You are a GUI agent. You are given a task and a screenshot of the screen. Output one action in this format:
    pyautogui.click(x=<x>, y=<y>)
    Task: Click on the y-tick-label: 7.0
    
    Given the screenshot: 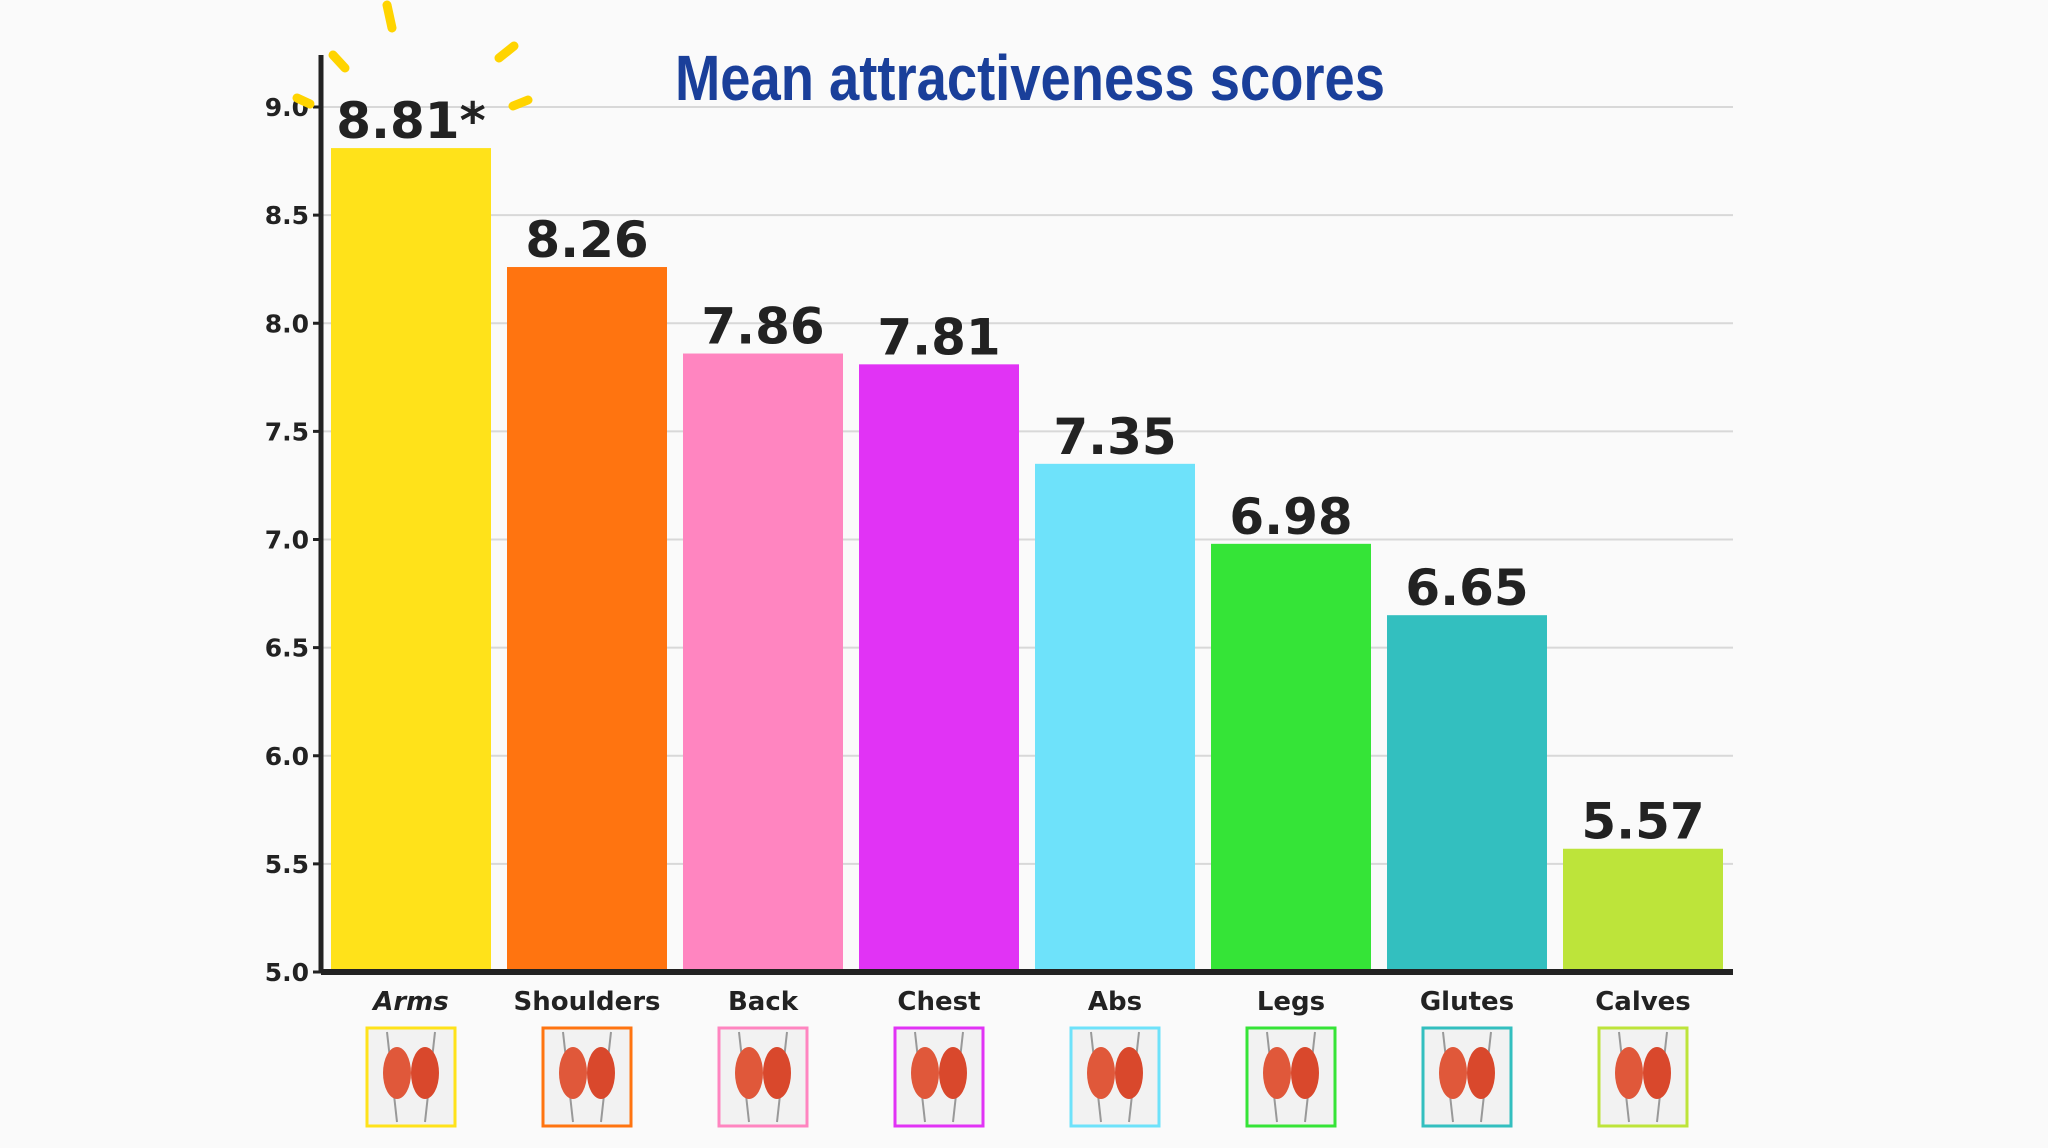 What is the action you would take?
    pyautogui.click(x=287, y=540)
    